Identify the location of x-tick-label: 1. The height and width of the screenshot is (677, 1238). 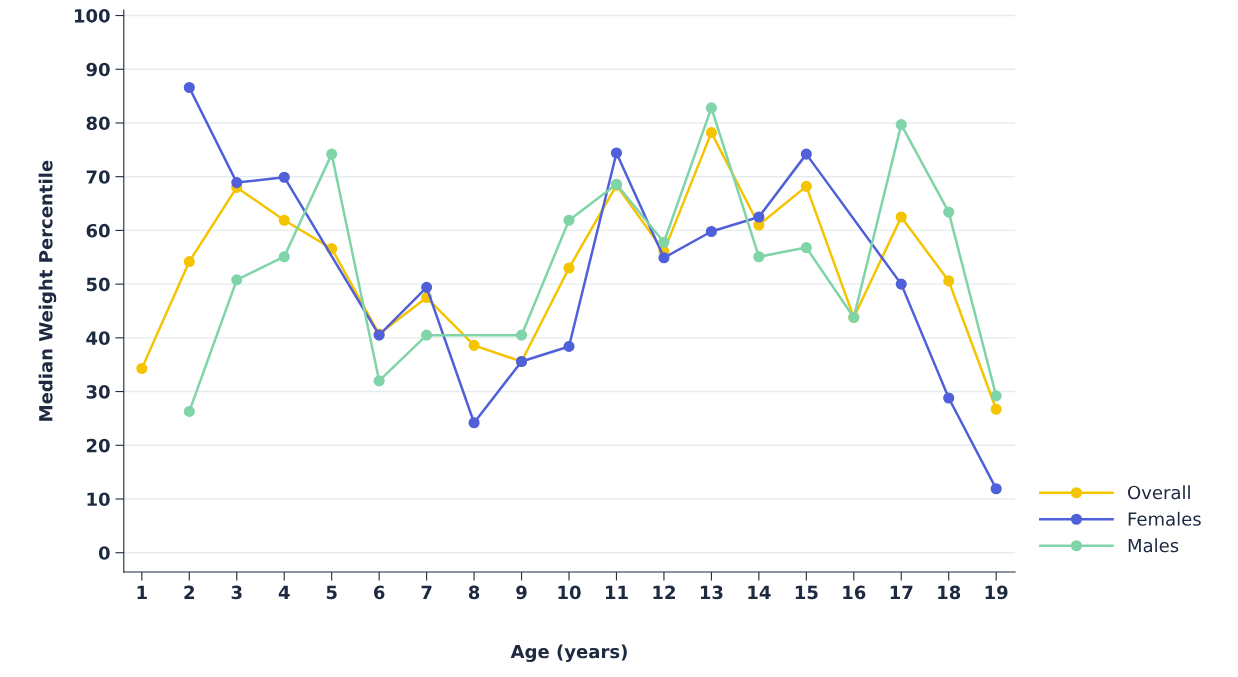
(142, 592).